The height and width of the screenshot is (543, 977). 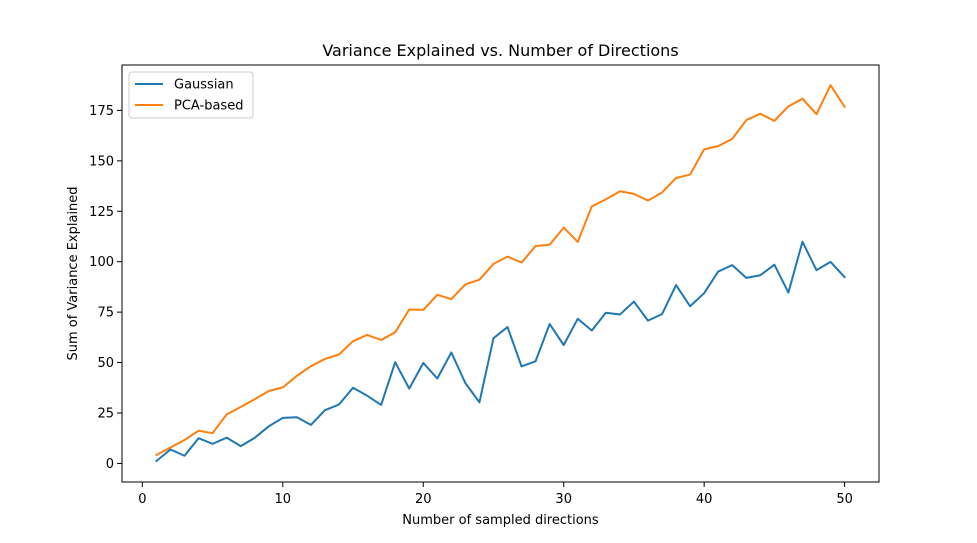 I want to click on y-axis-ticks: 0 25 50 75 100 125 150 175, so click(x=105, y=288).